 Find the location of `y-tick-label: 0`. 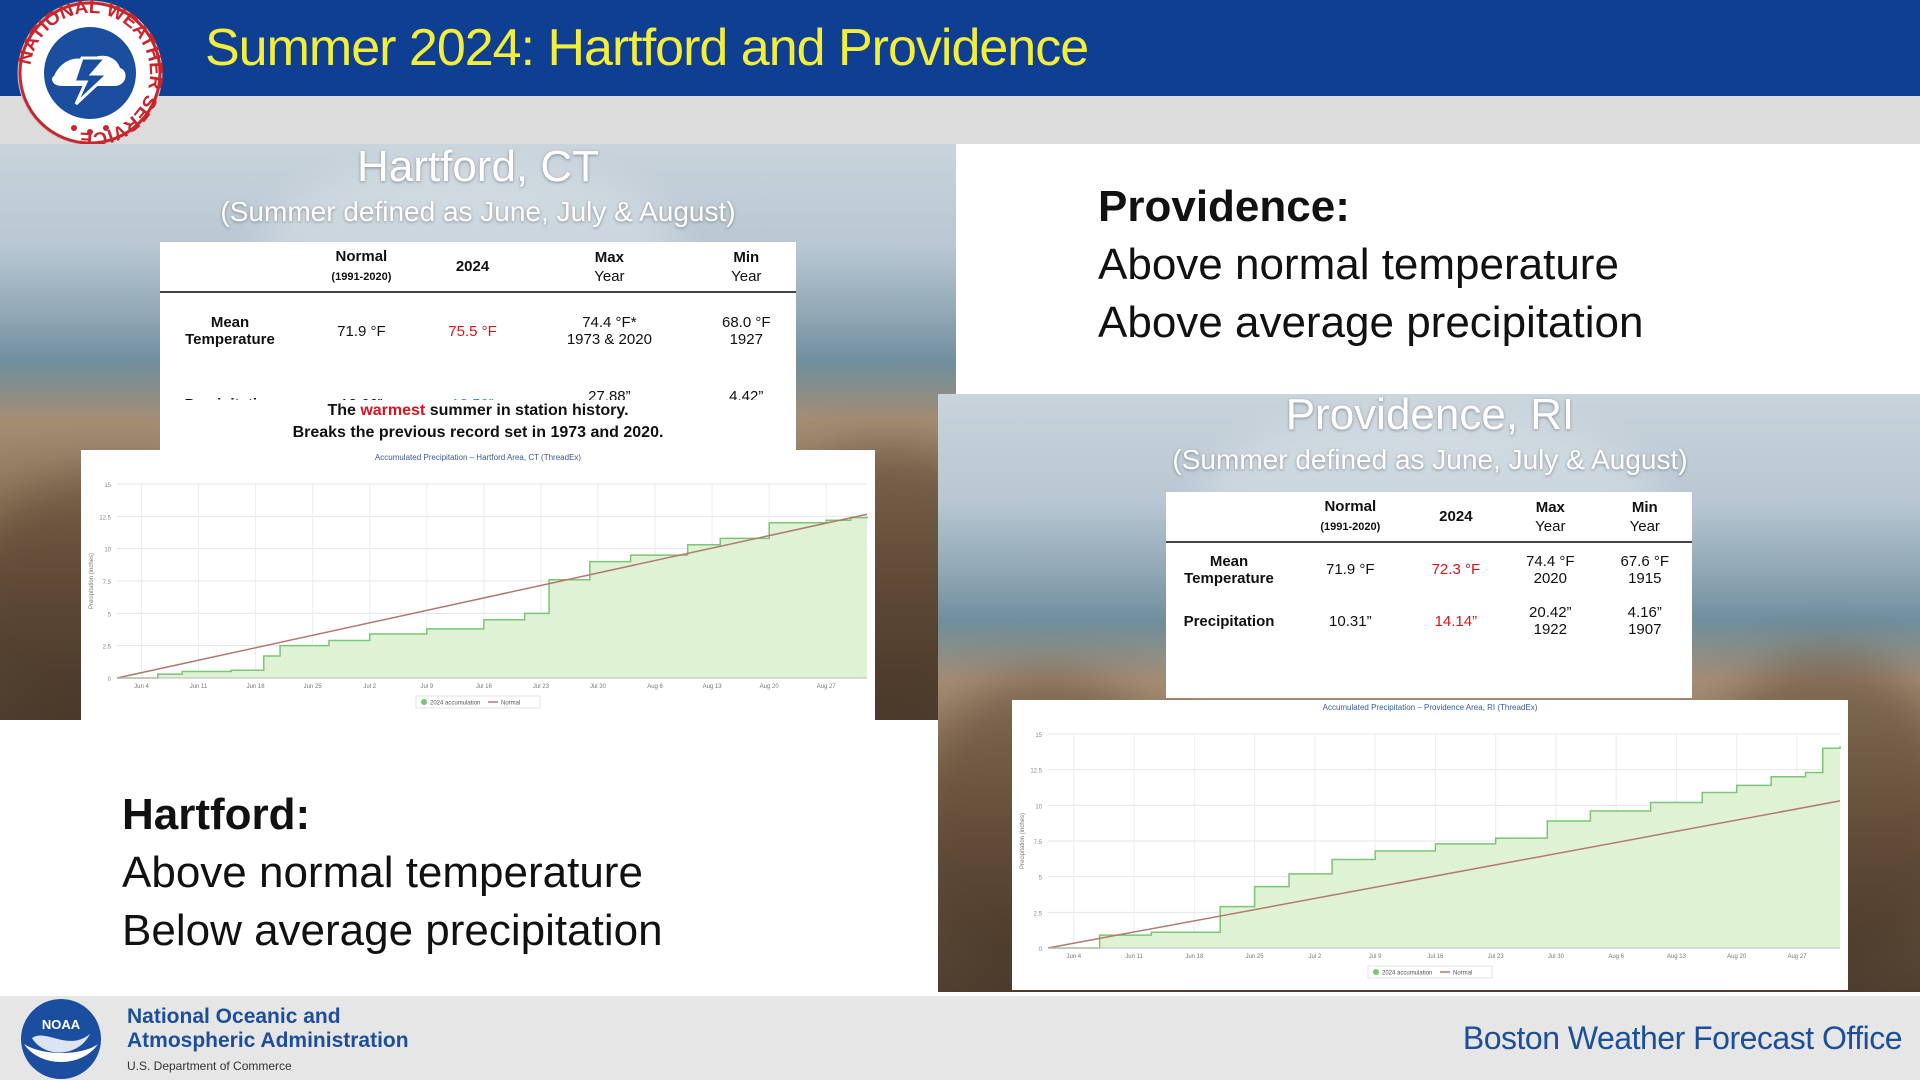

y-tick-label: 0 is located at coordinates (1041, 950).